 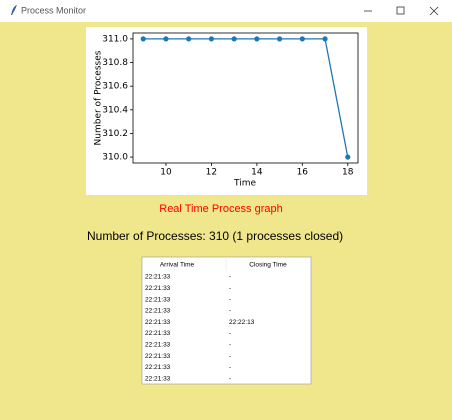 I want to click on y-tick-label: 311.0, so click(x=115, y=39).